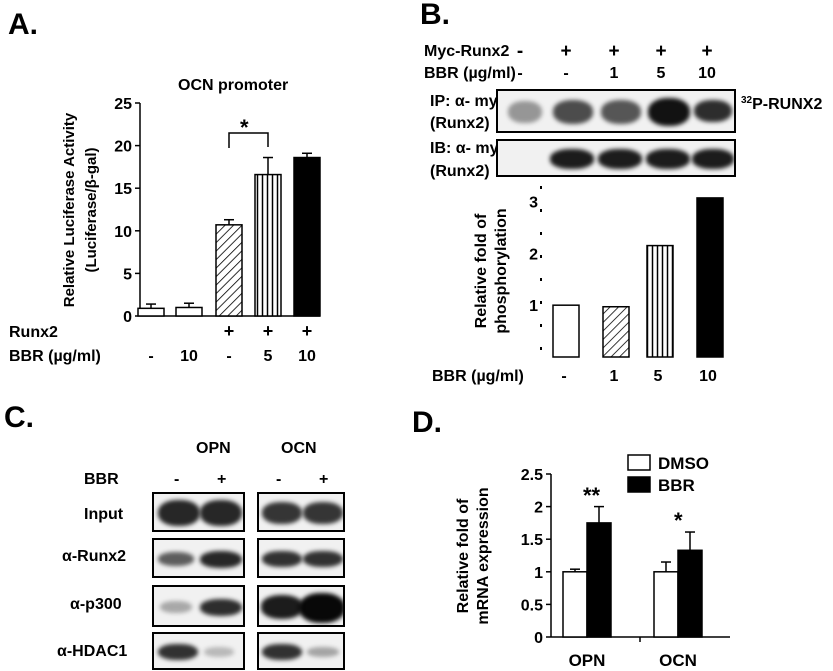 The height and width of the screenshot is (671, 833). What do you see at coordinates (123, 104) in the screenshot?
I see `panel-a-ytick-label: 25` at bounding box center [123, 104].